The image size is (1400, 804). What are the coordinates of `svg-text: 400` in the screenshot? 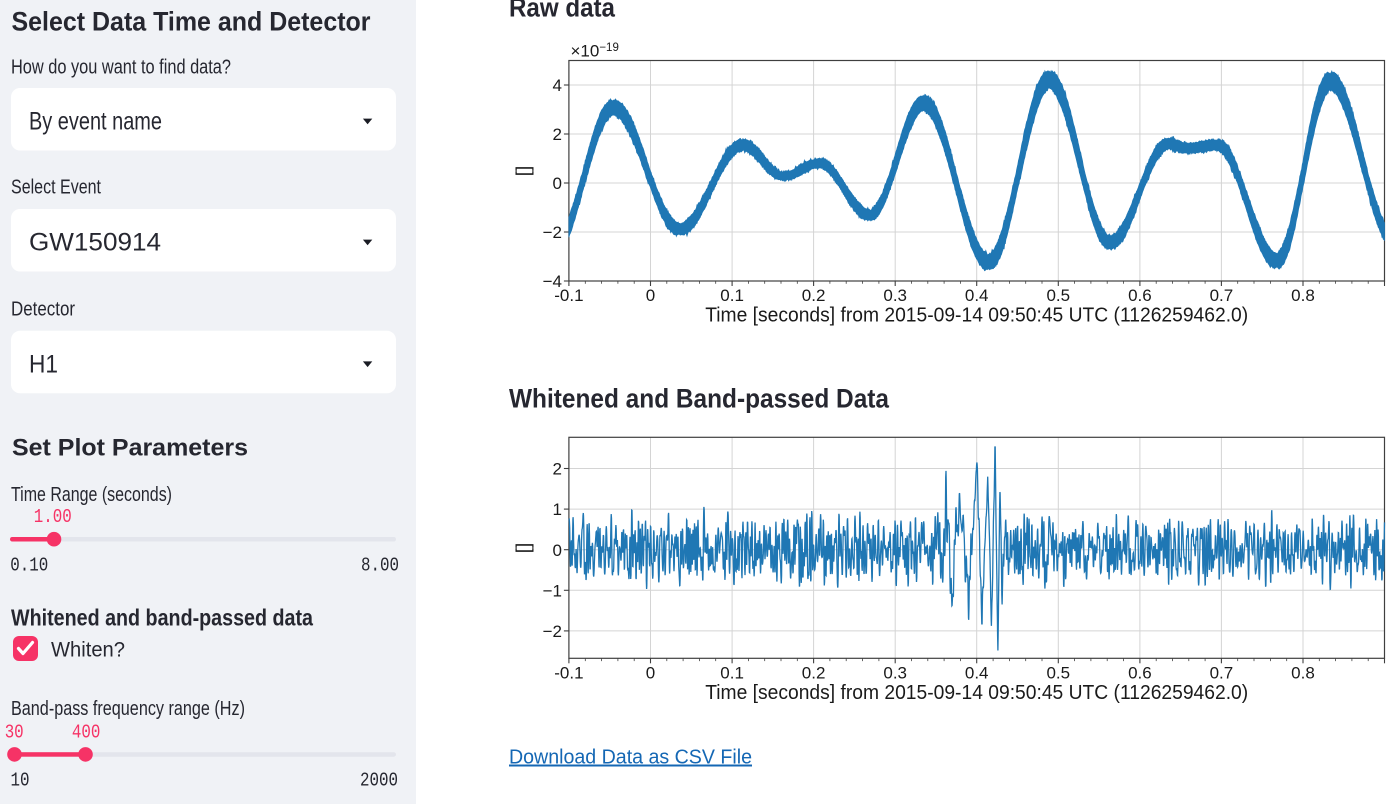 It's located at (86, 732).